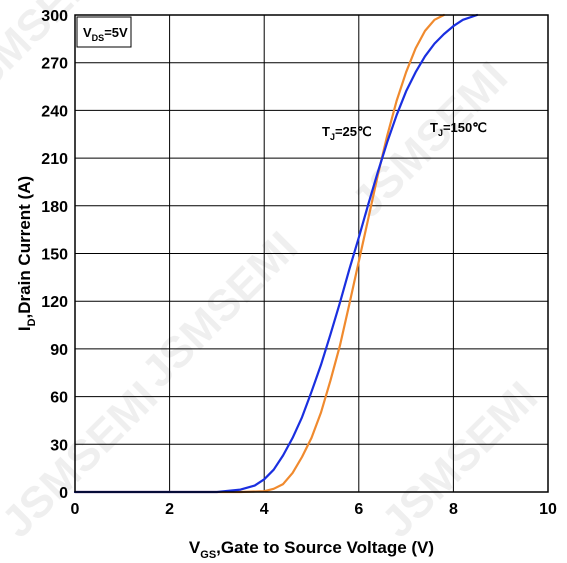 The width and height of the screenshot is (567, 563). I want to click on condition-sub: DS, so click(98, 38).